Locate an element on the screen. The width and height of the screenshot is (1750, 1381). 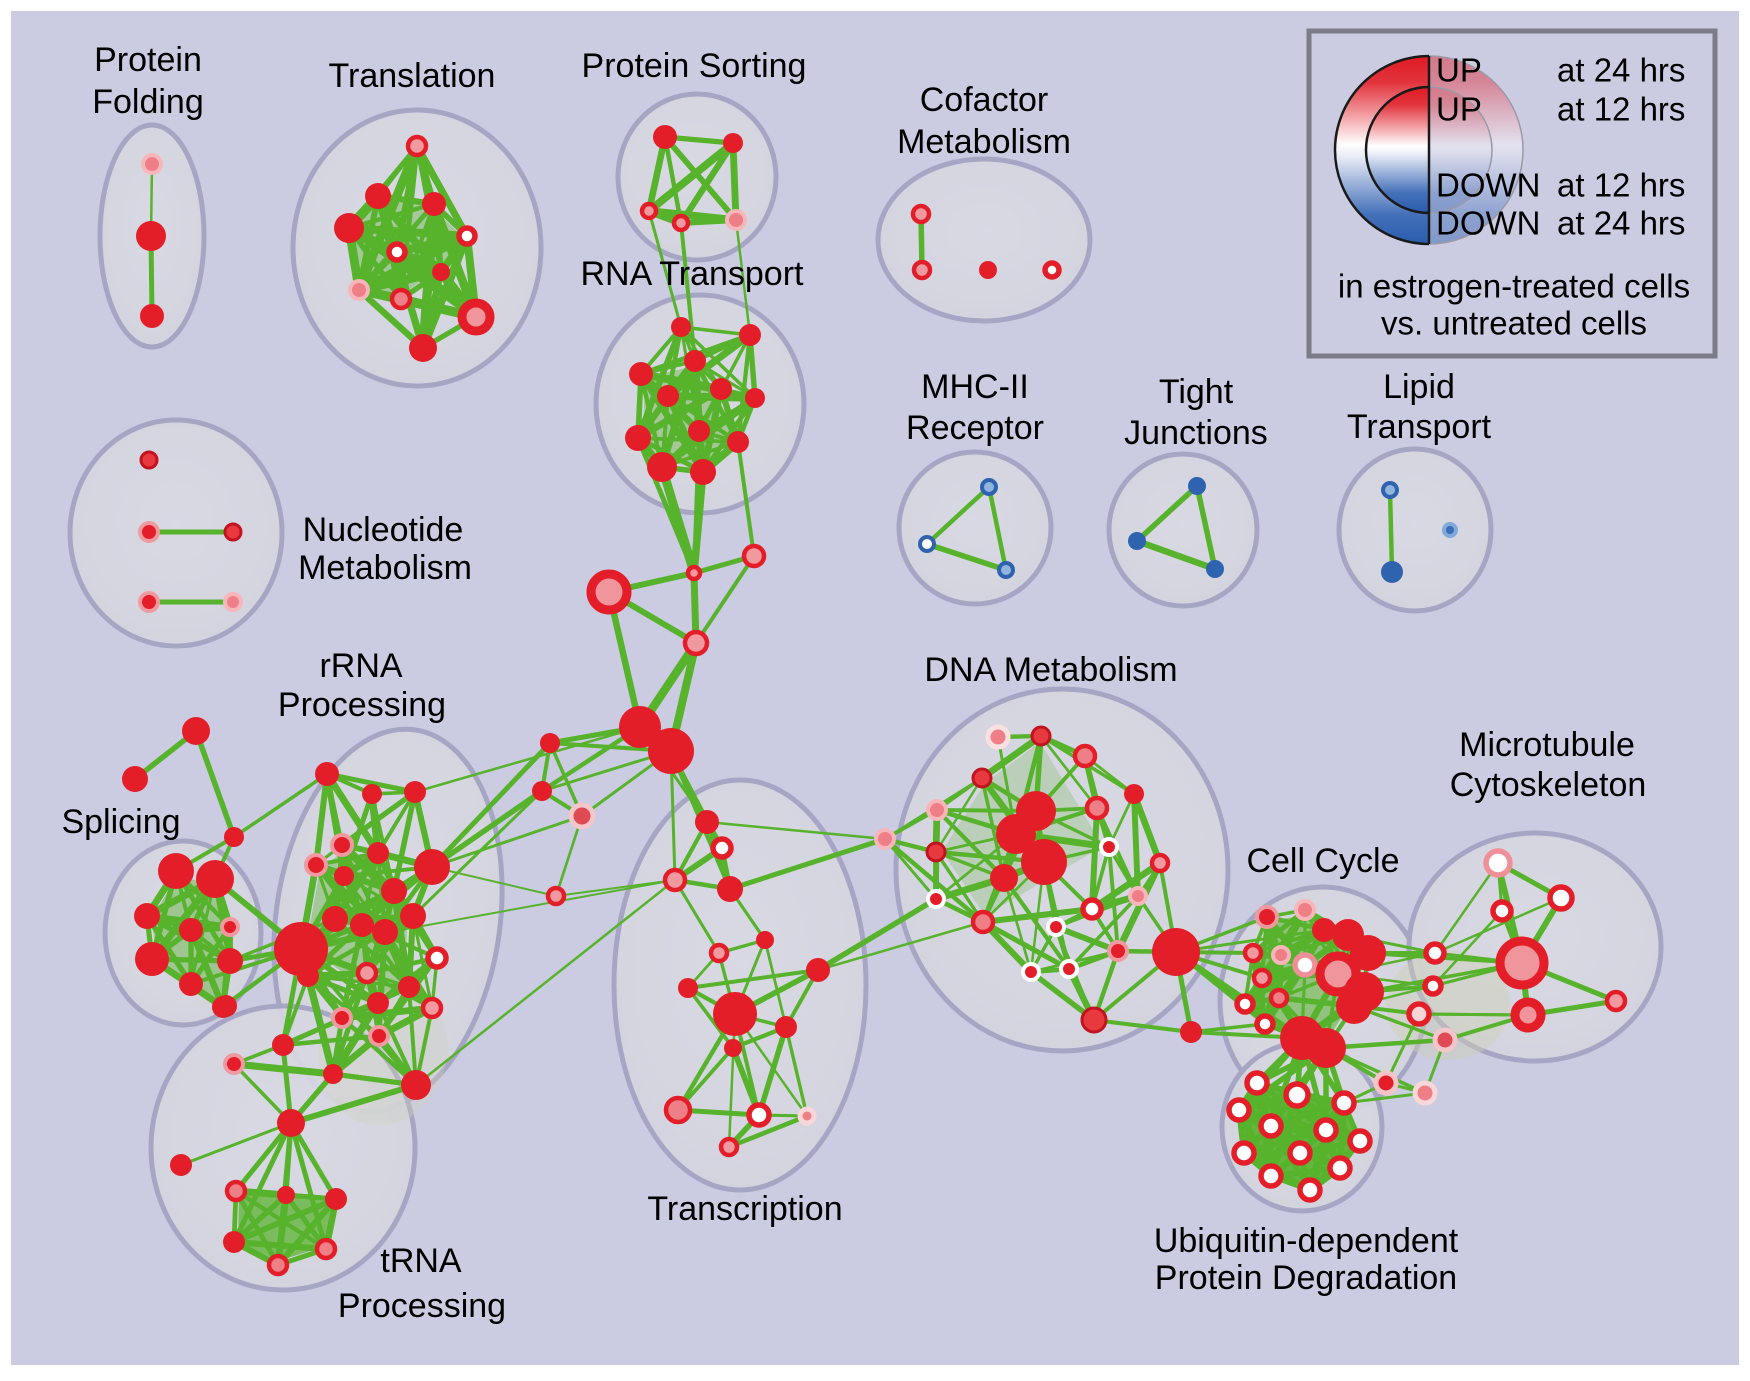
svg-text: Lipid is located at coordinates (1419, 387).